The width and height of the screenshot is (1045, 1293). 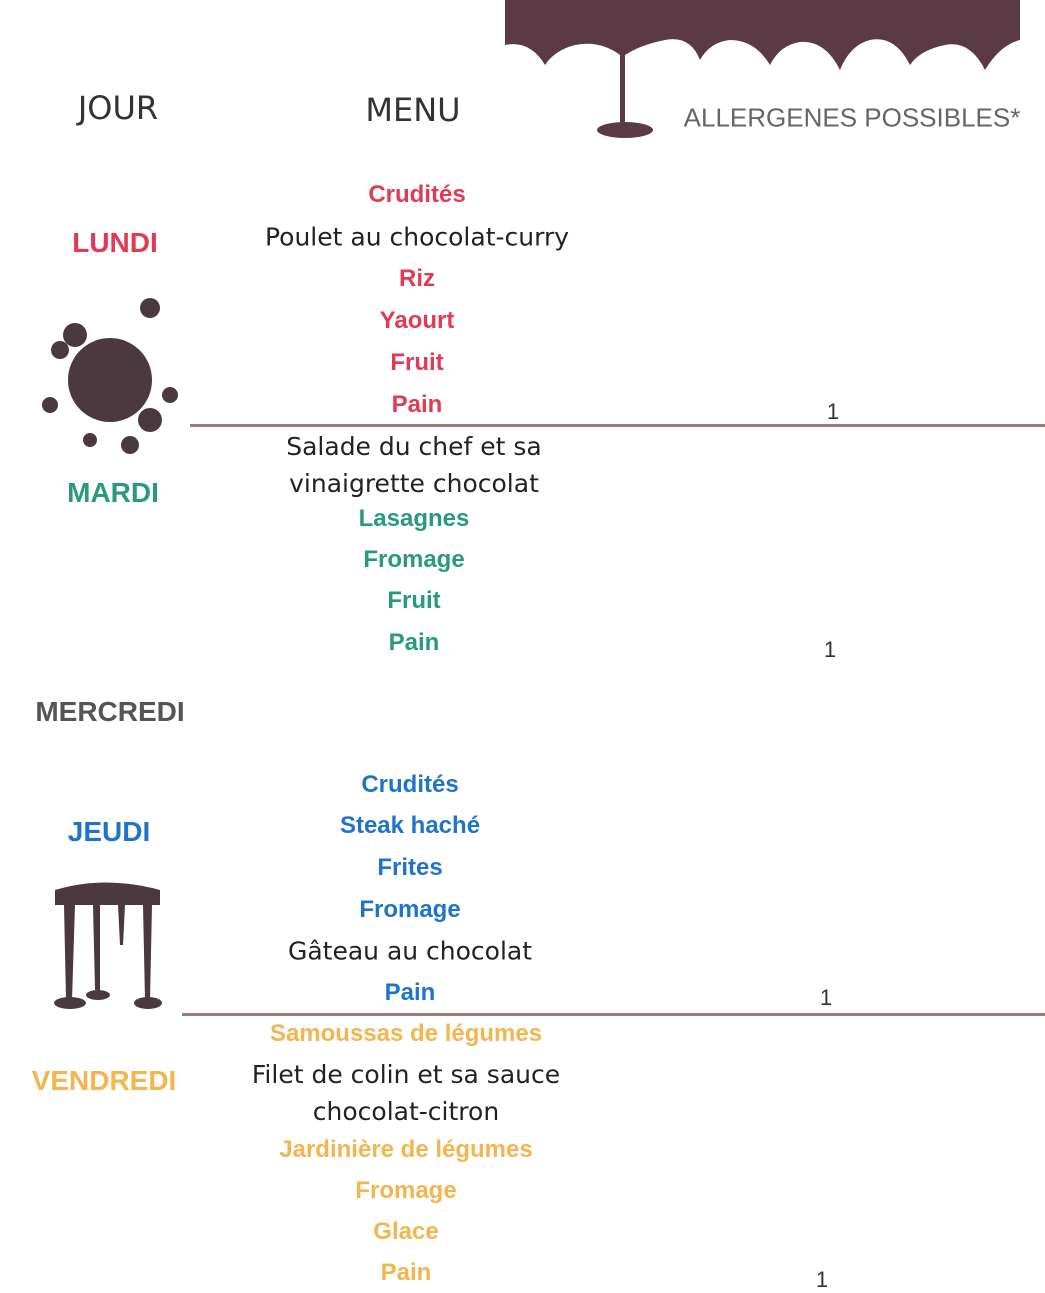 I want to click on day-name: LUNDI, so click(x=115, y=242).